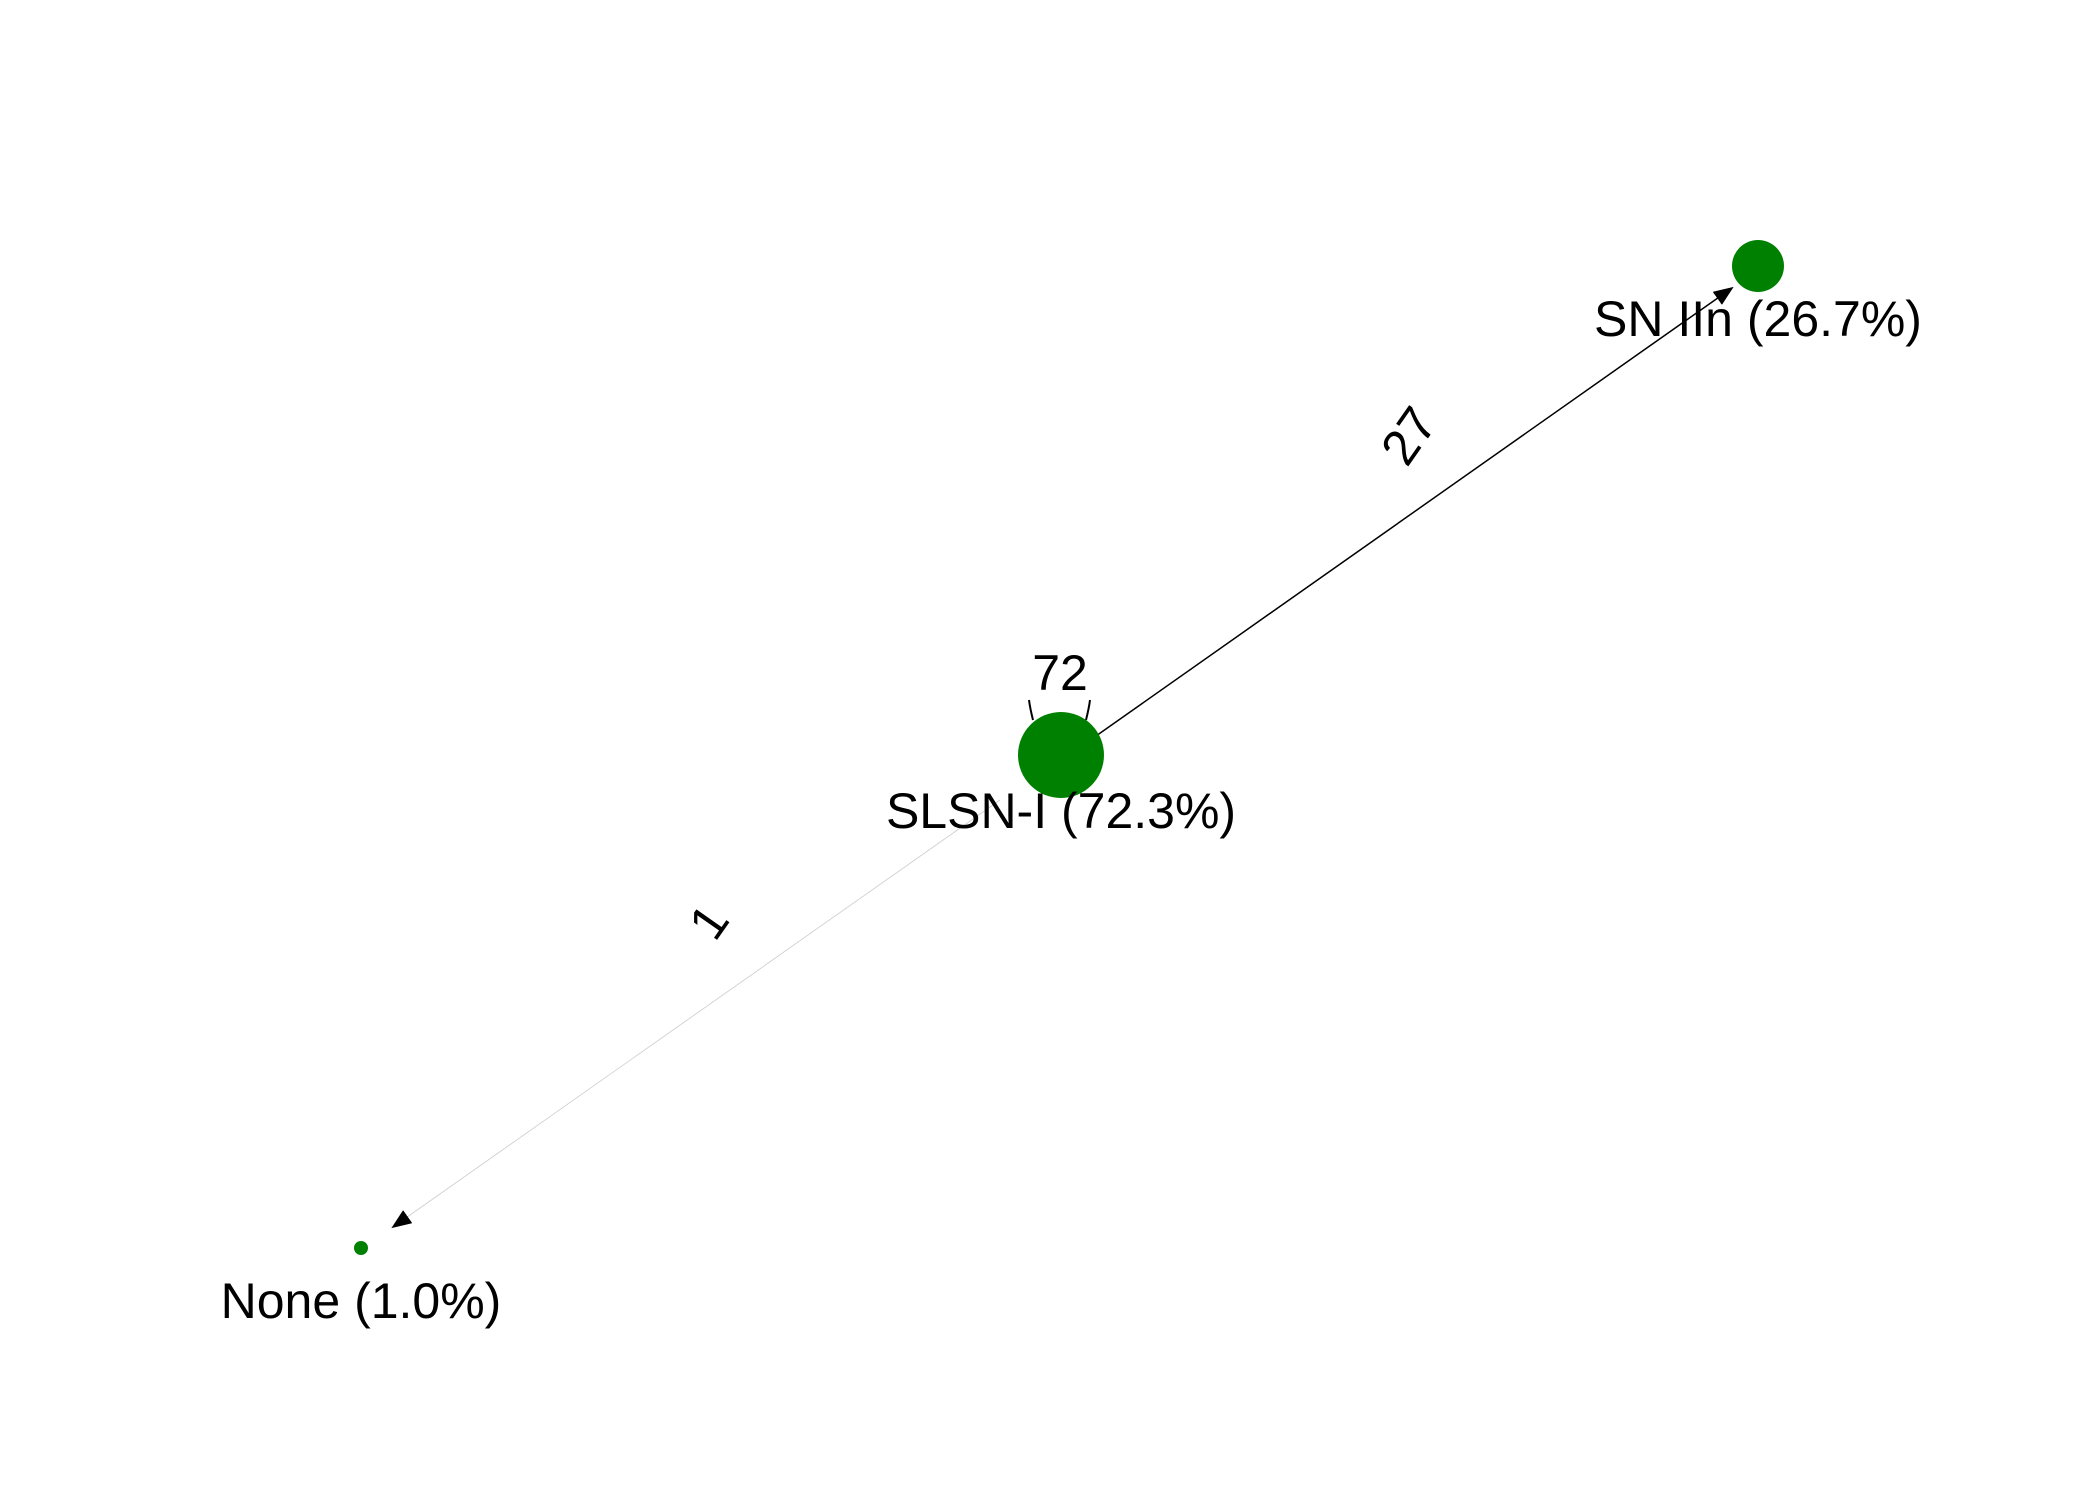 The height and width of the screenshot is (1500, 2100). Describe the element at coordinates (1758, 319) in the screenshot. I see `node-sn-iin-label: SN IIn (26.7%)` at that location.